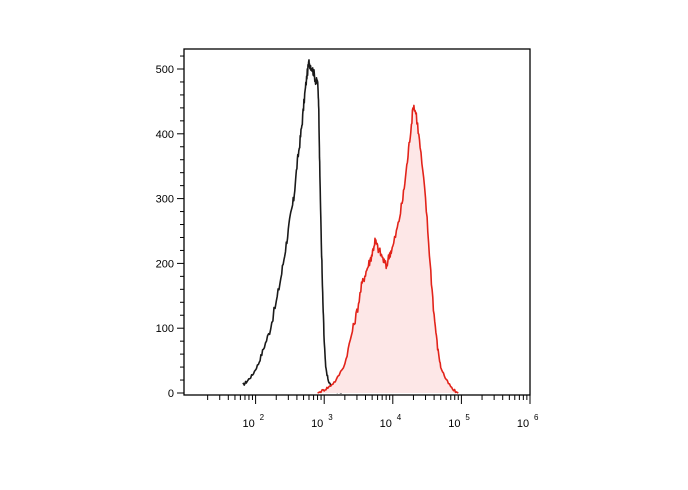 The height and width of the screenshot is (490, 688). I want to click on x-tick-exponent: 2, so click(262, 417).